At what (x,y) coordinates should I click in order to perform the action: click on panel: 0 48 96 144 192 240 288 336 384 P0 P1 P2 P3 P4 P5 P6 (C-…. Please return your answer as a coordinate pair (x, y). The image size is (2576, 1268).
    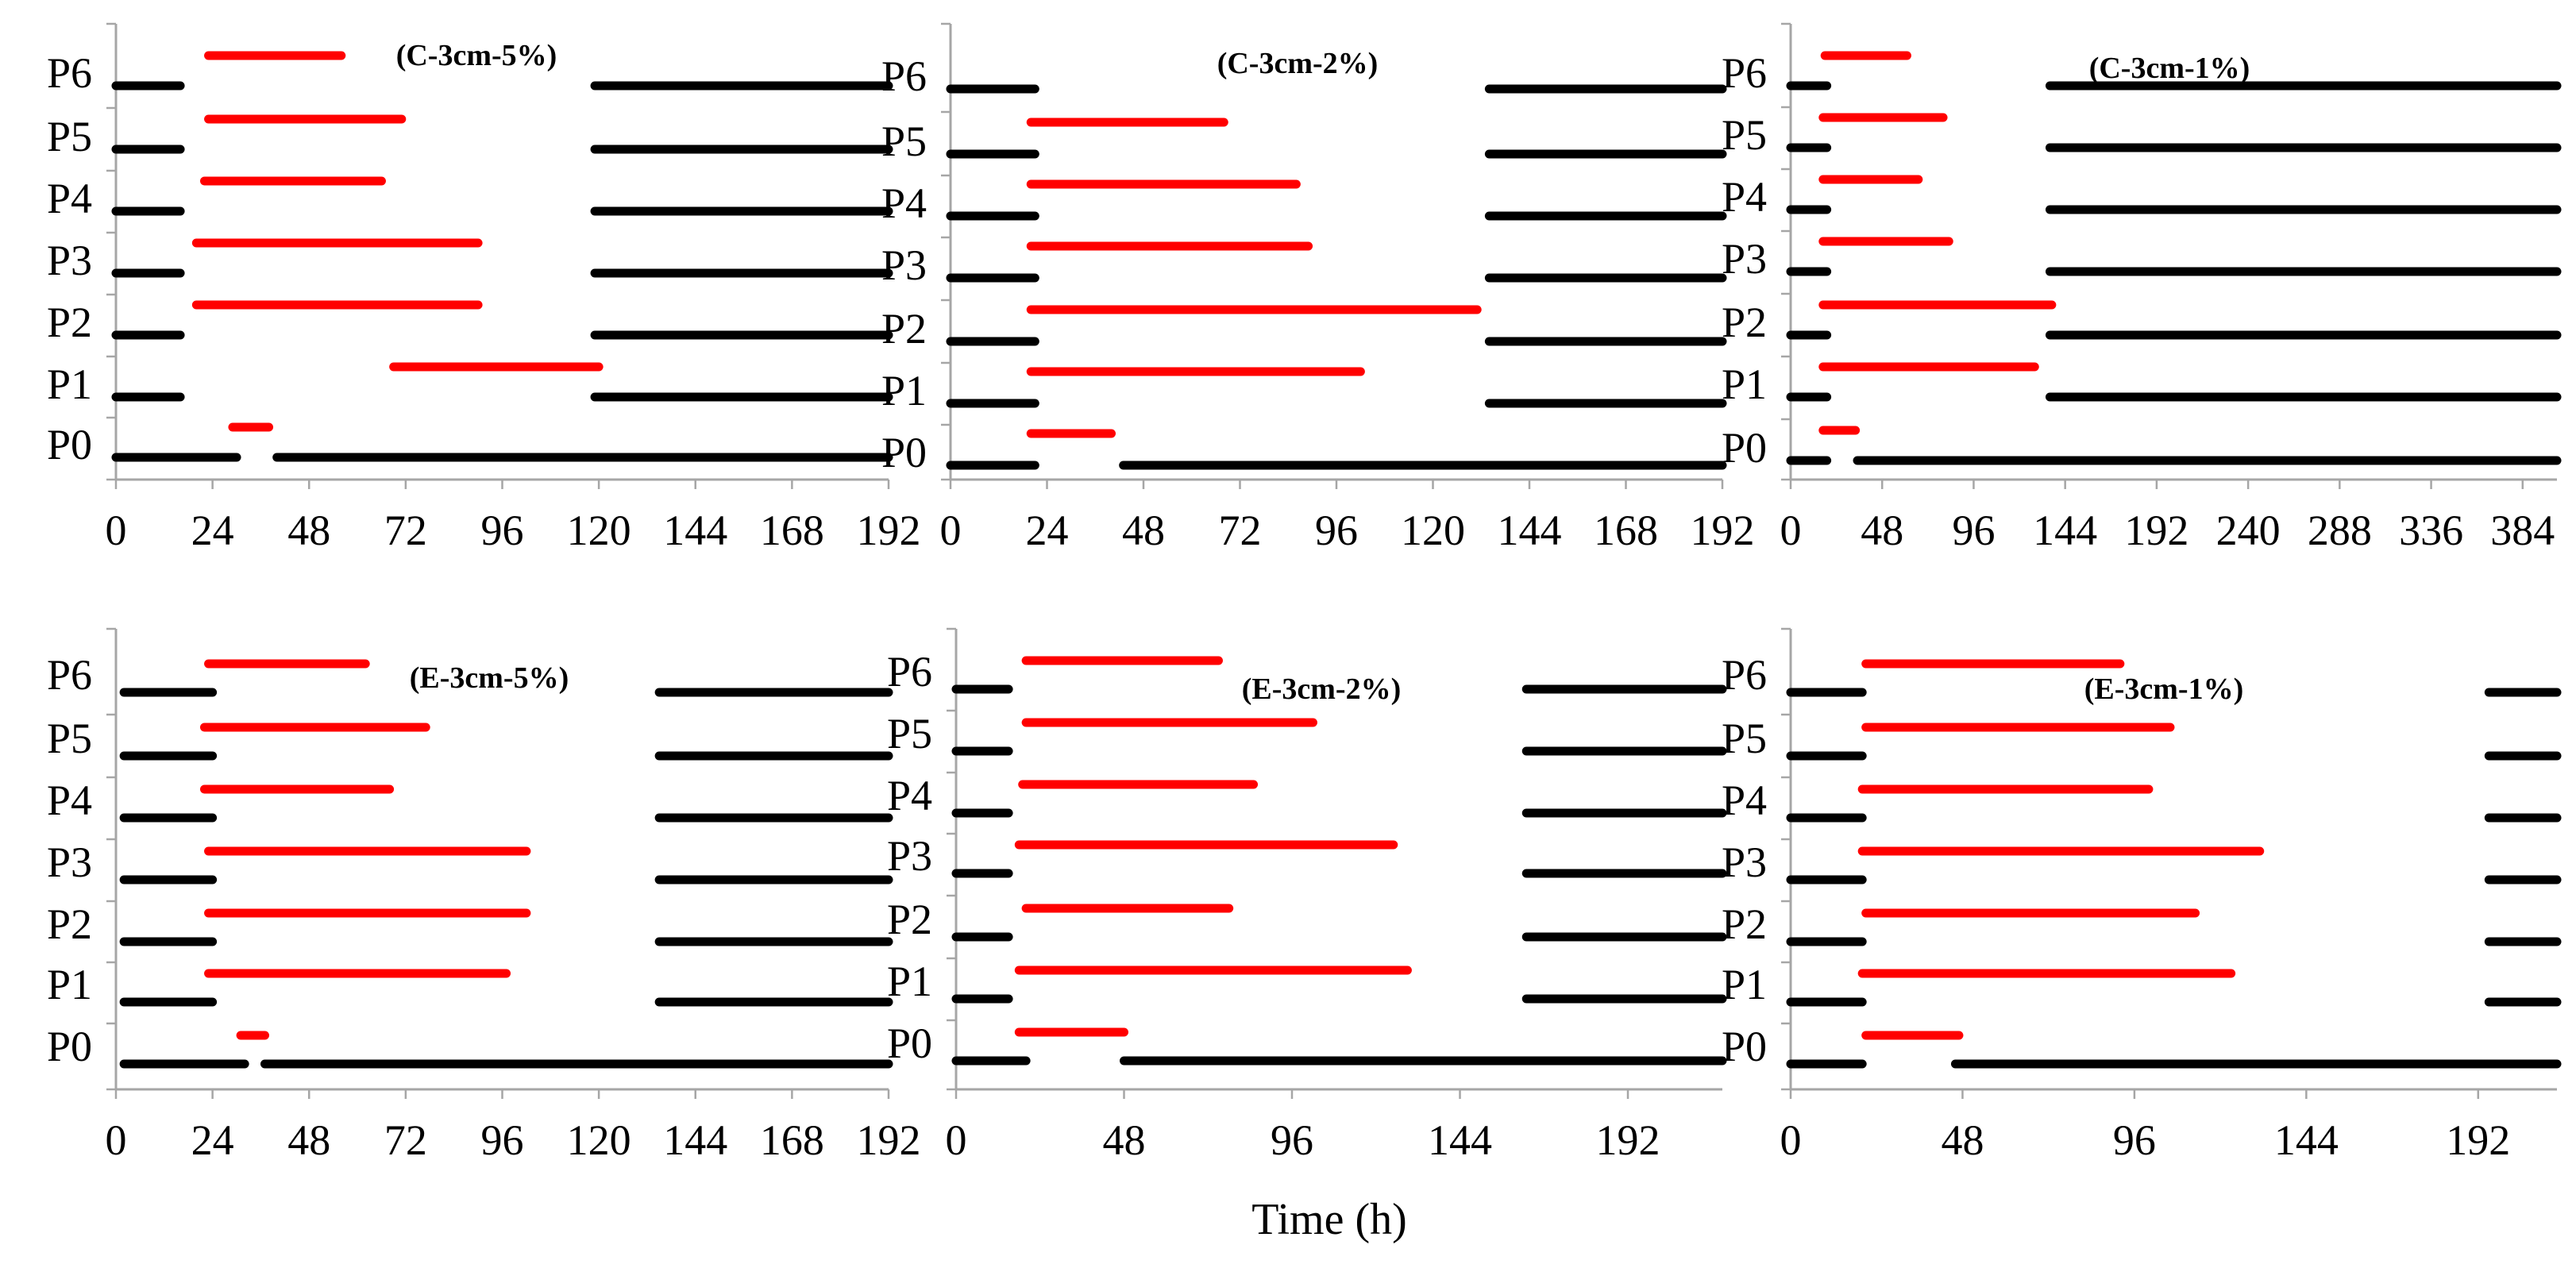
    Looking at the image, I should click on (2142, 288).